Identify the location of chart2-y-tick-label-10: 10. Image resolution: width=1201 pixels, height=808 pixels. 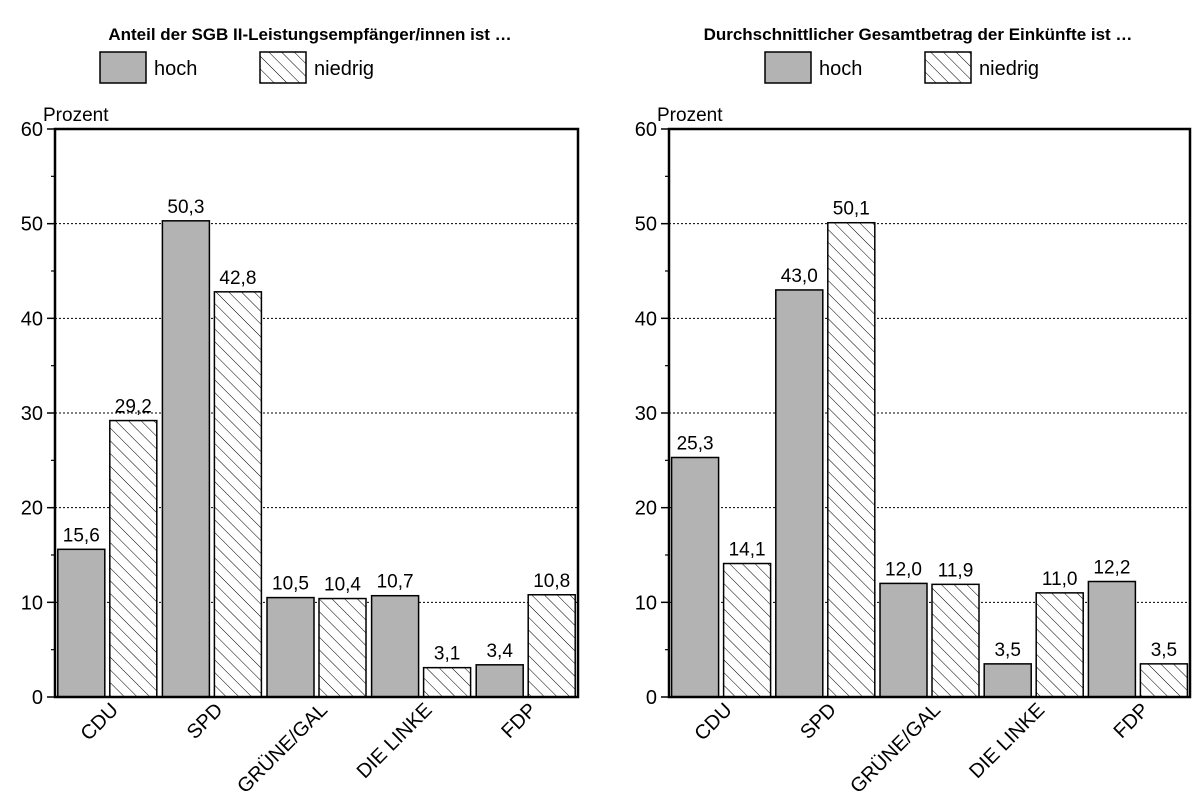
(646, 603).